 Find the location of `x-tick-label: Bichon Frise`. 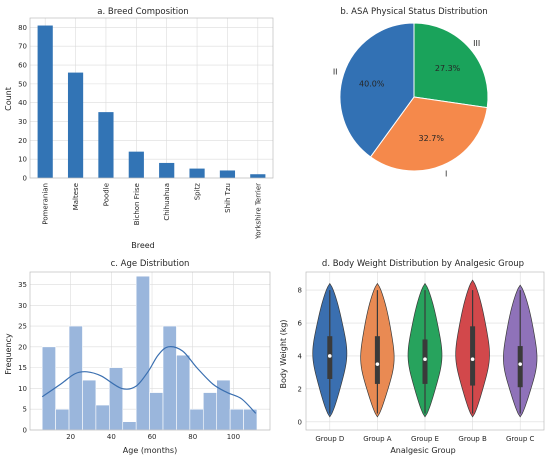

x-tick-label: Bichon Frise is located at coordinates (137, 204).